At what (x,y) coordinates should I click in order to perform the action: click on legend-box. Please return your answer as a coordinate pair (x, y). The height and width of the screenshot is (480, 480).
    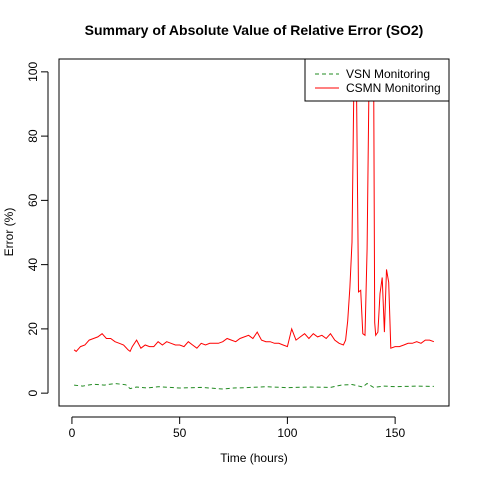
    Looking at the image, I should click on (377, 80).